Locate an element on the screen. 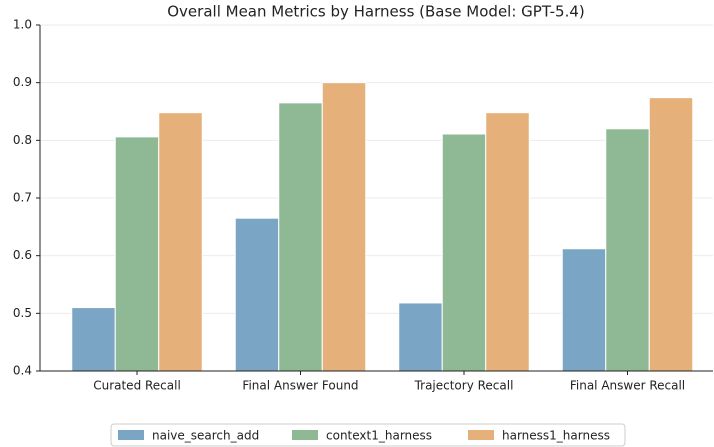 This screenshot has width=714, height=447. legend-label: context1_harness is located at coordinates (379, 436).